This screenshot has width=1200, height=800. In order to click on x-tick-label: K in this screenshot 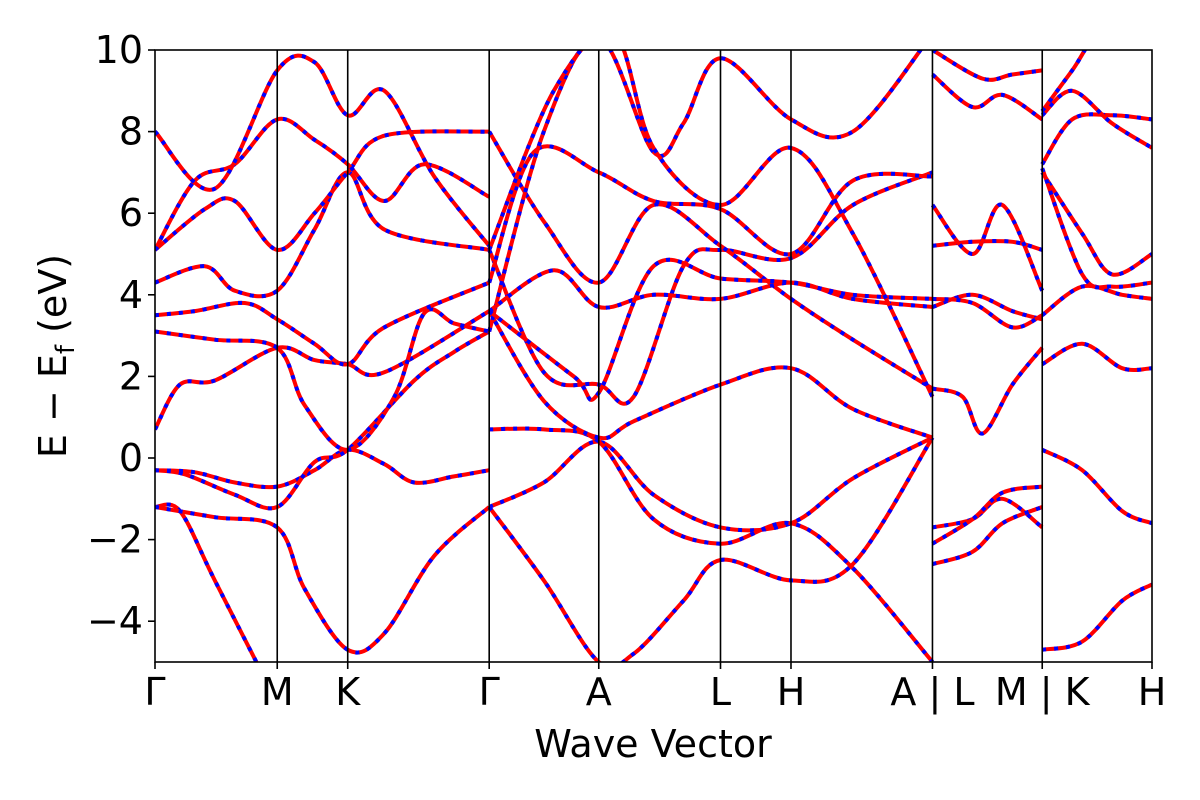, I will do `click(348, 692)`.